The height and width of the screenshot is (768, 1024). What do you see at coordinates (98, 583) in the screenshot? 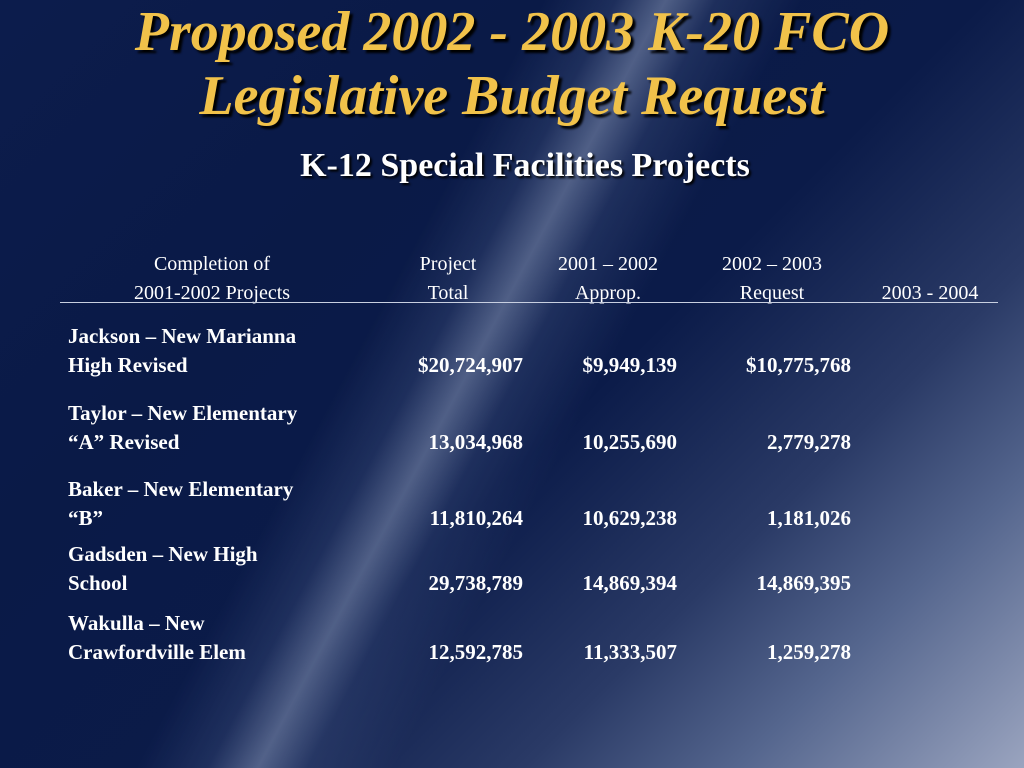
I see `row-4-name-line-2: School` at bounding box center [98, 583].